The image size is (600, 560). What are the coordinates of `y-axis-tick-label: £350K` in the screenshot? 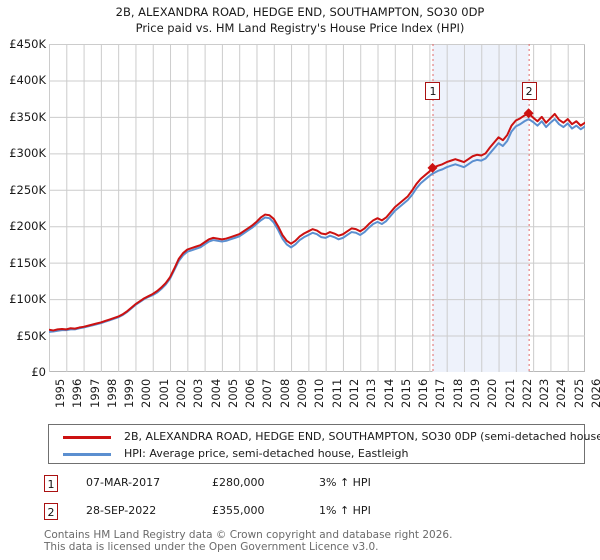 It's located at (27, 116).